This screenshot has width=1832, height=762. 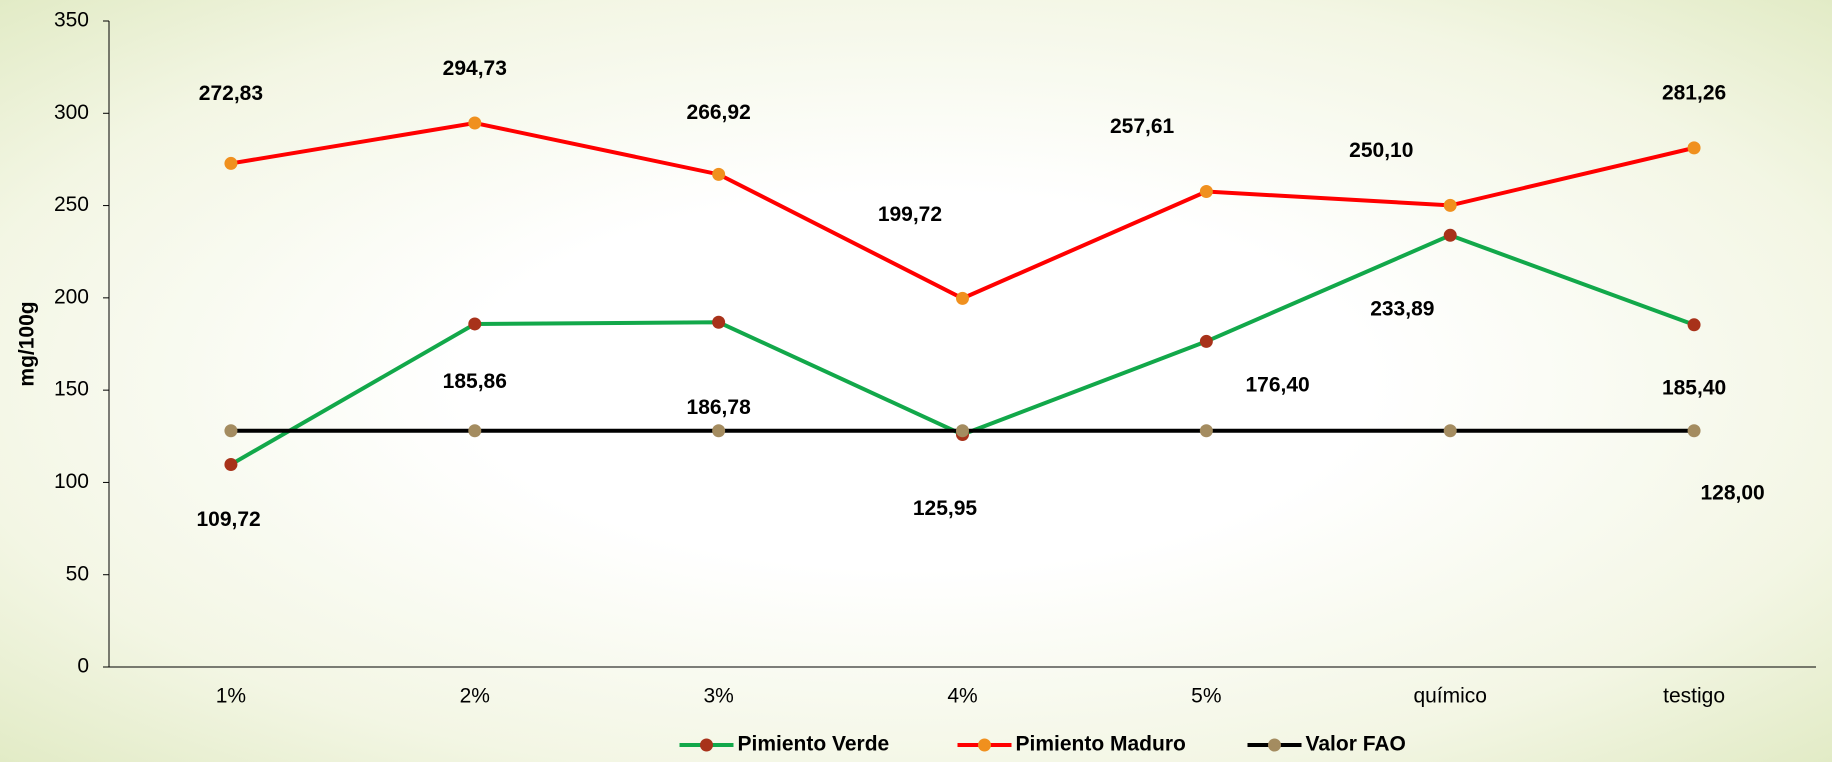 What do you see at coordinates (71, 20) in the screenshot?
I see `y-tick-label: 350` at bounding box center [71, 20].